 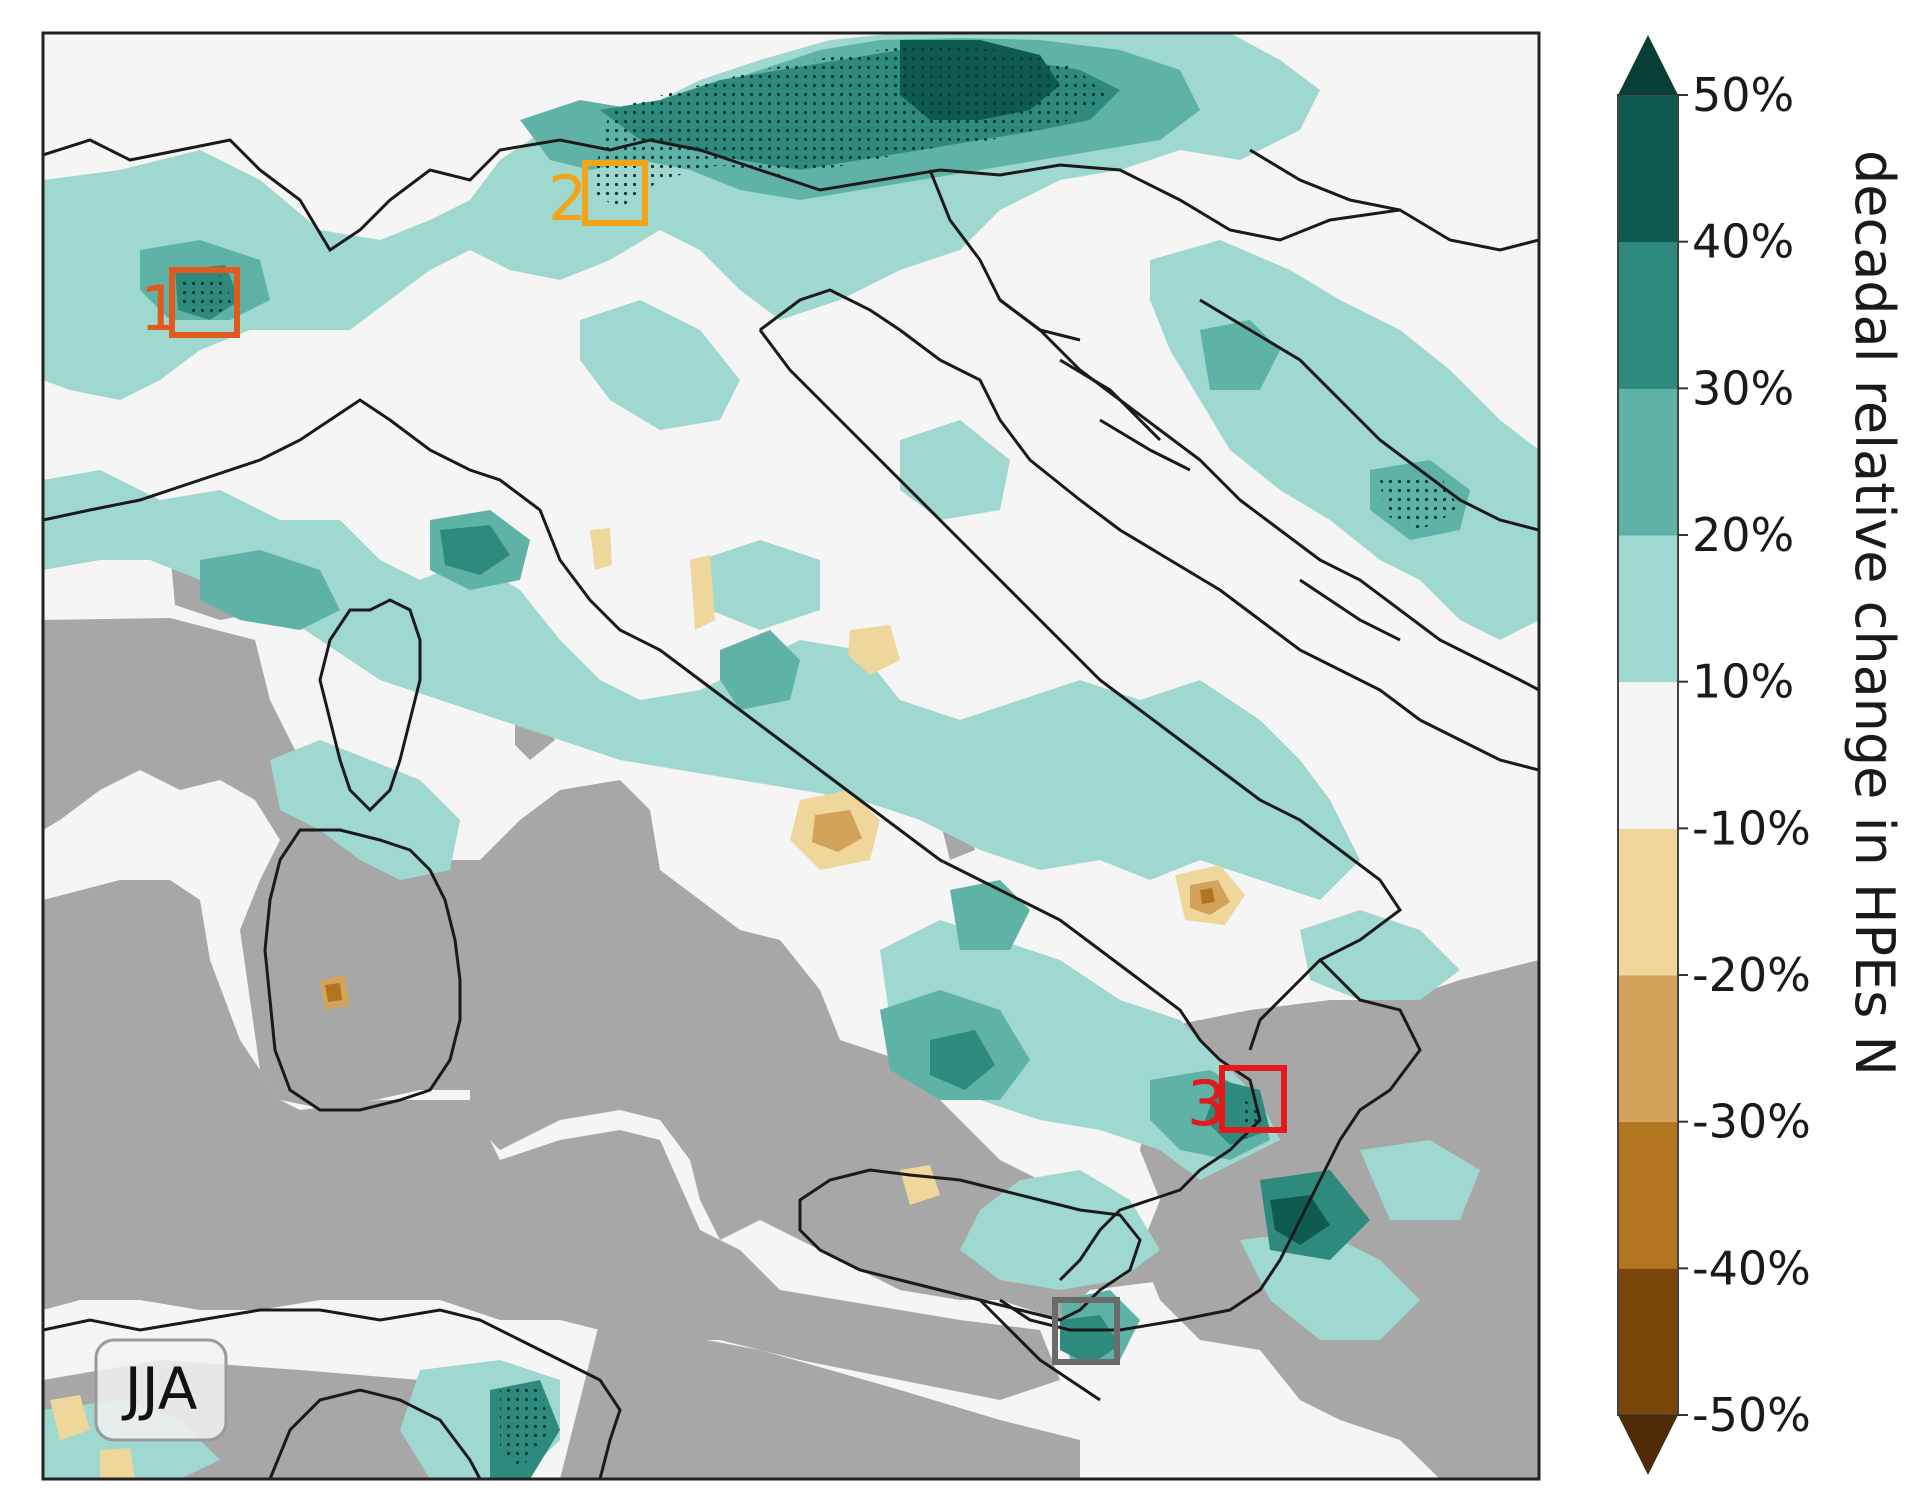 I want to click on study-box-2-label: 2, so click(x=567, y=198).